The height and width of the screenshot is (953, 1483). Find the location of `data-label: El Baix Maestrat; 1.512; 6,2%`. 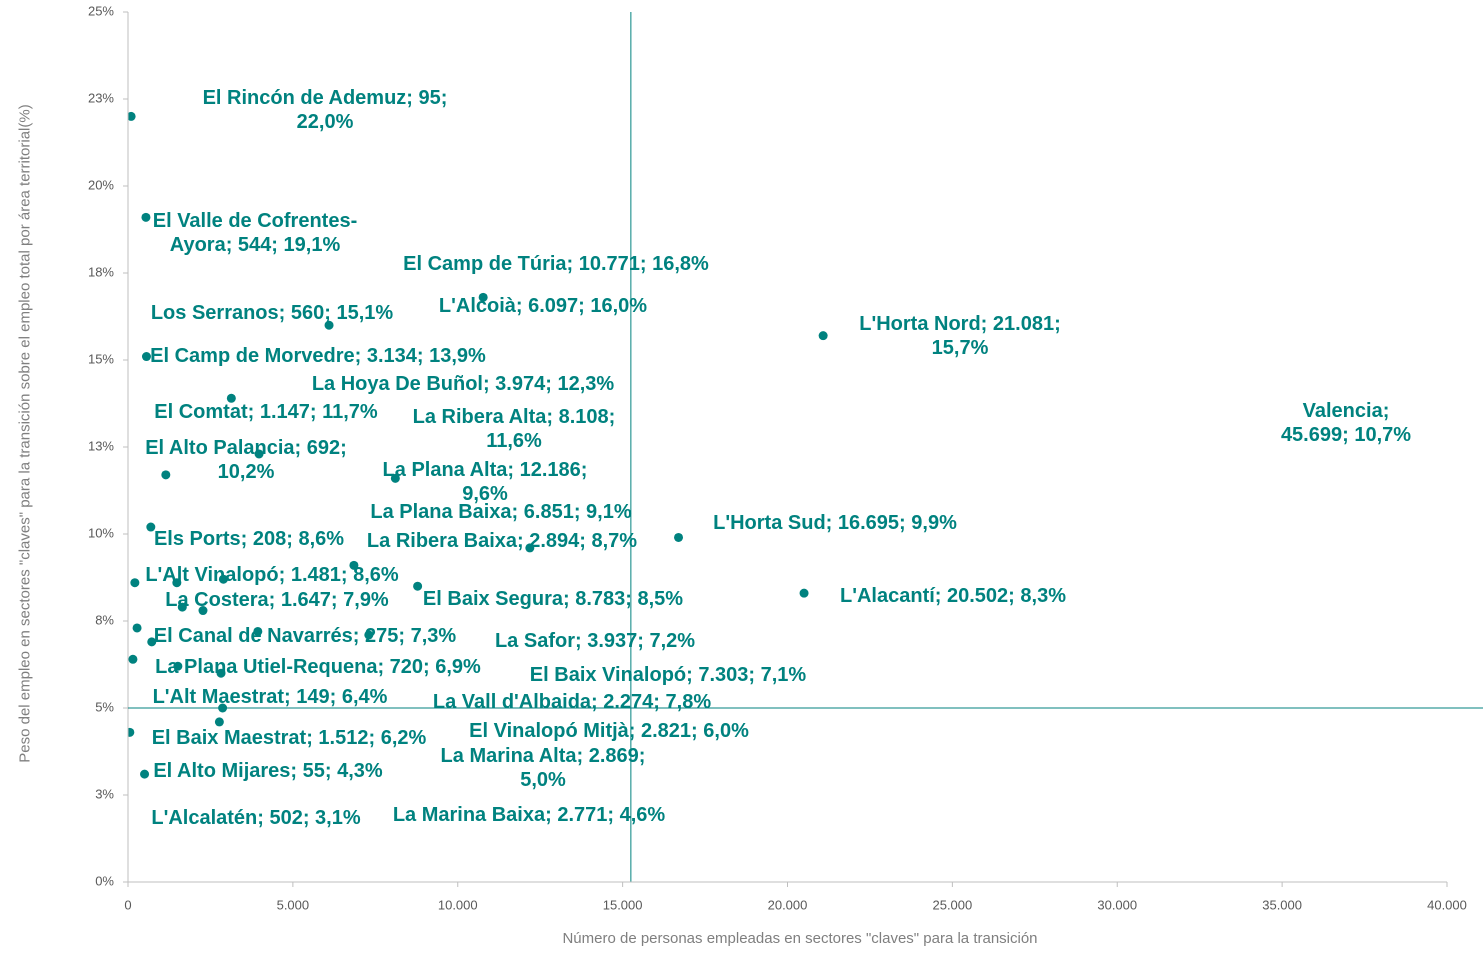

data-label: El Baix Maestrat; 1.512; 6,2% is located at coordinates (289, 738).